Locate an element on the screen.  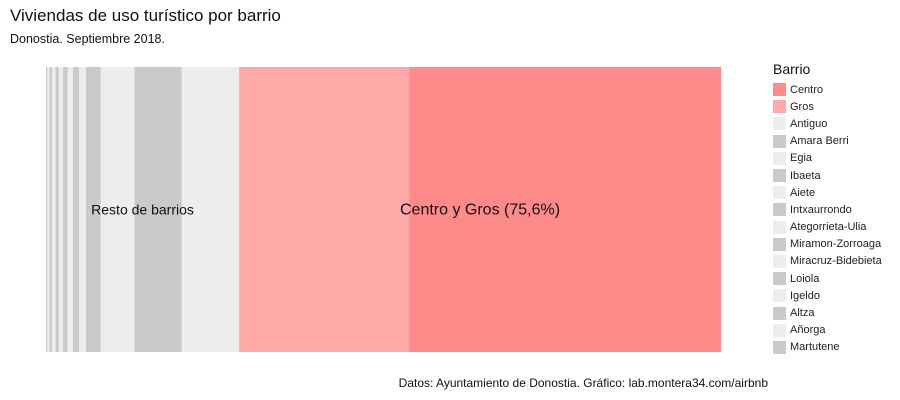
chart-subtitle: Donostia. Septiembre 2018. is located at coordinates (87, 39).